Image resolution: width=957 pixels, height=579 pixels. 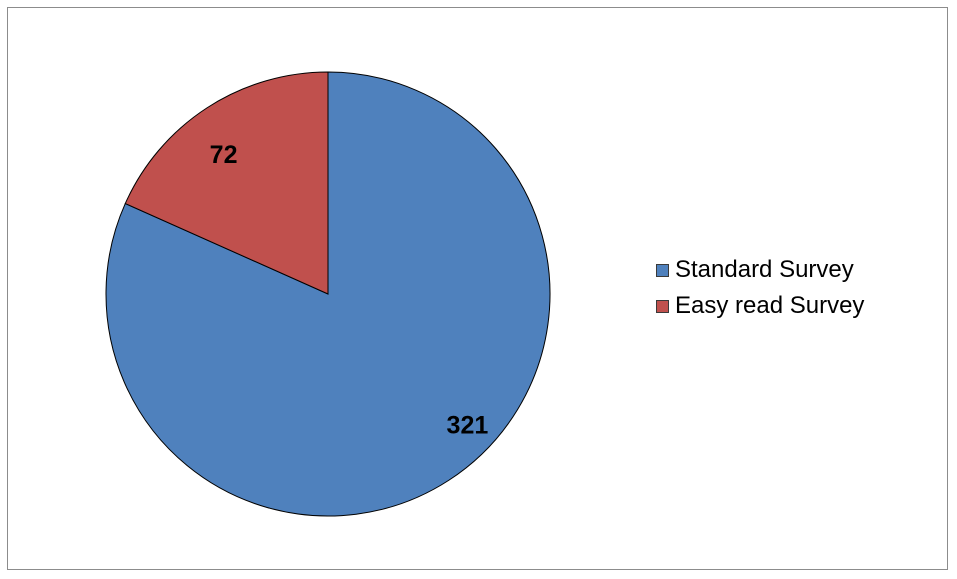 I want to click on legend-item-easy-read-survey: Easy read Survey, so click(x=760, y=306).